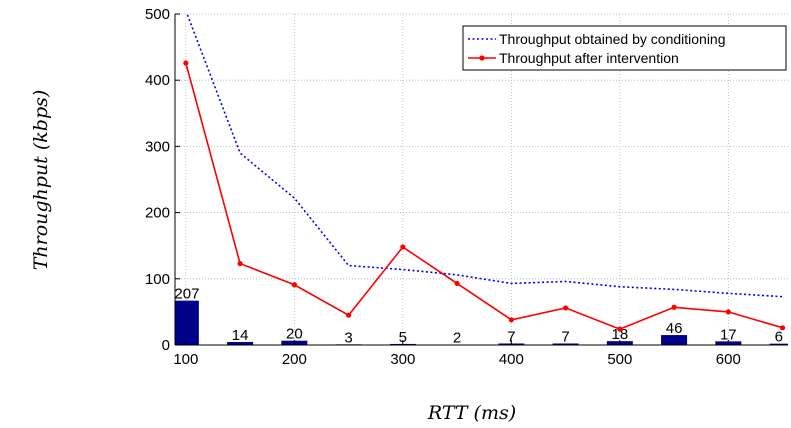  I want to click on bar-count-label: 20, so click(294, 334).